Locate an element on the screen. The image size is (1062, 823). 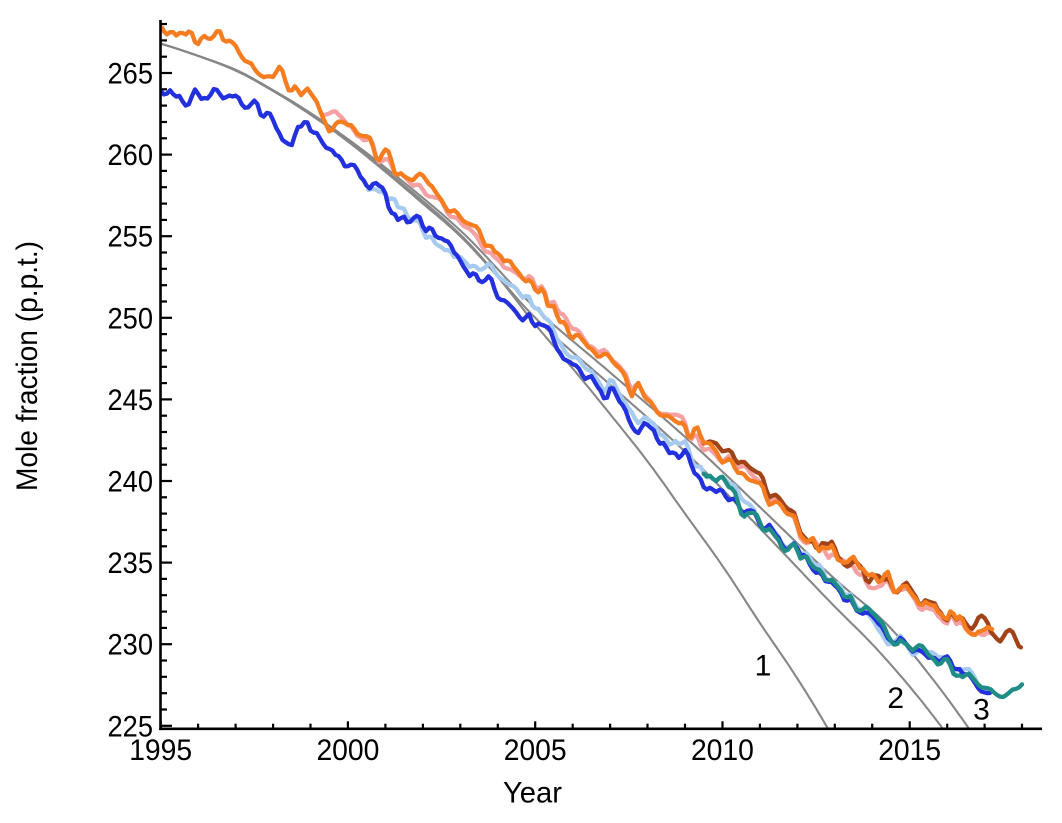
svg-text: 235 is located at coordinates (131, 563).